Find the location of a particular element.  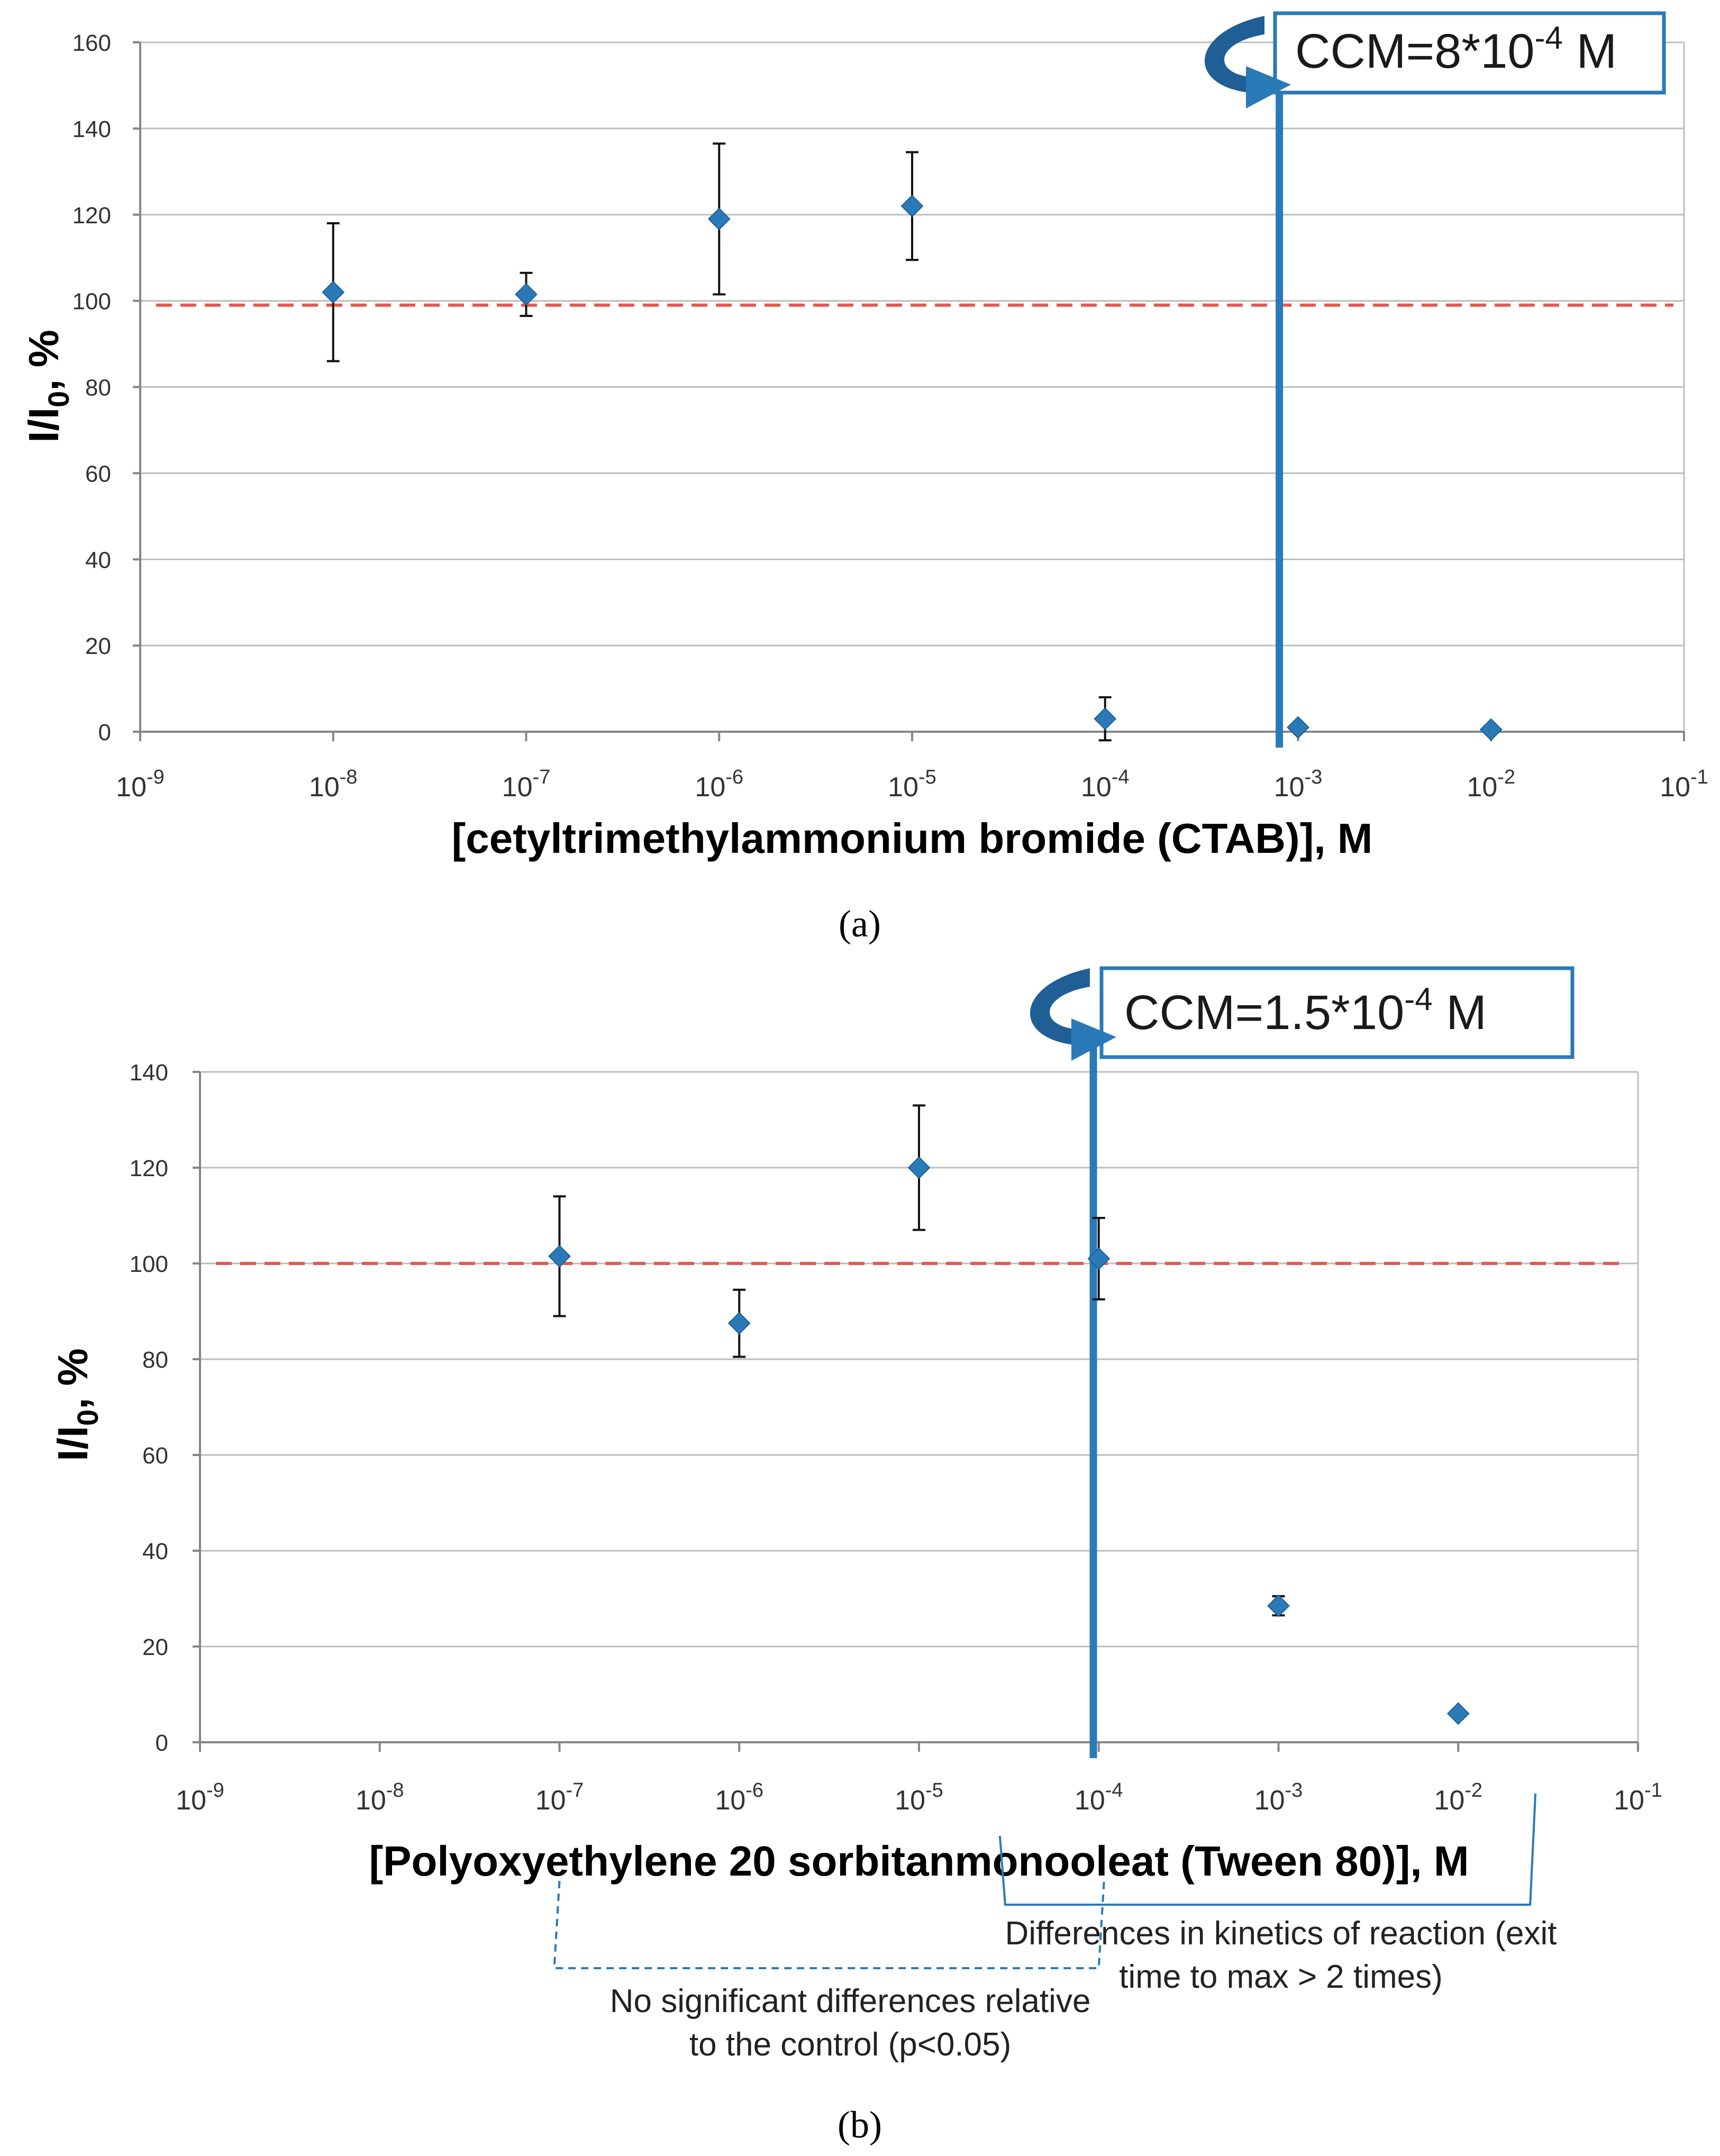

annotation-bracket-kinetics is located at coordinates (1268, 1849).